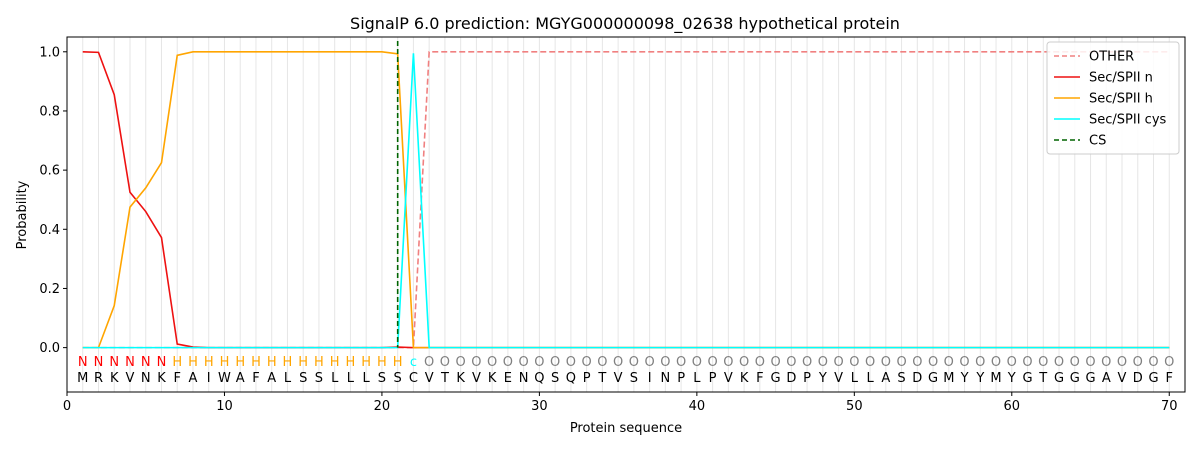  What do you see at coordinates (854, 406) in the screenshot?
I see `x-tick-label: 50` at bounding box center [854, 406].